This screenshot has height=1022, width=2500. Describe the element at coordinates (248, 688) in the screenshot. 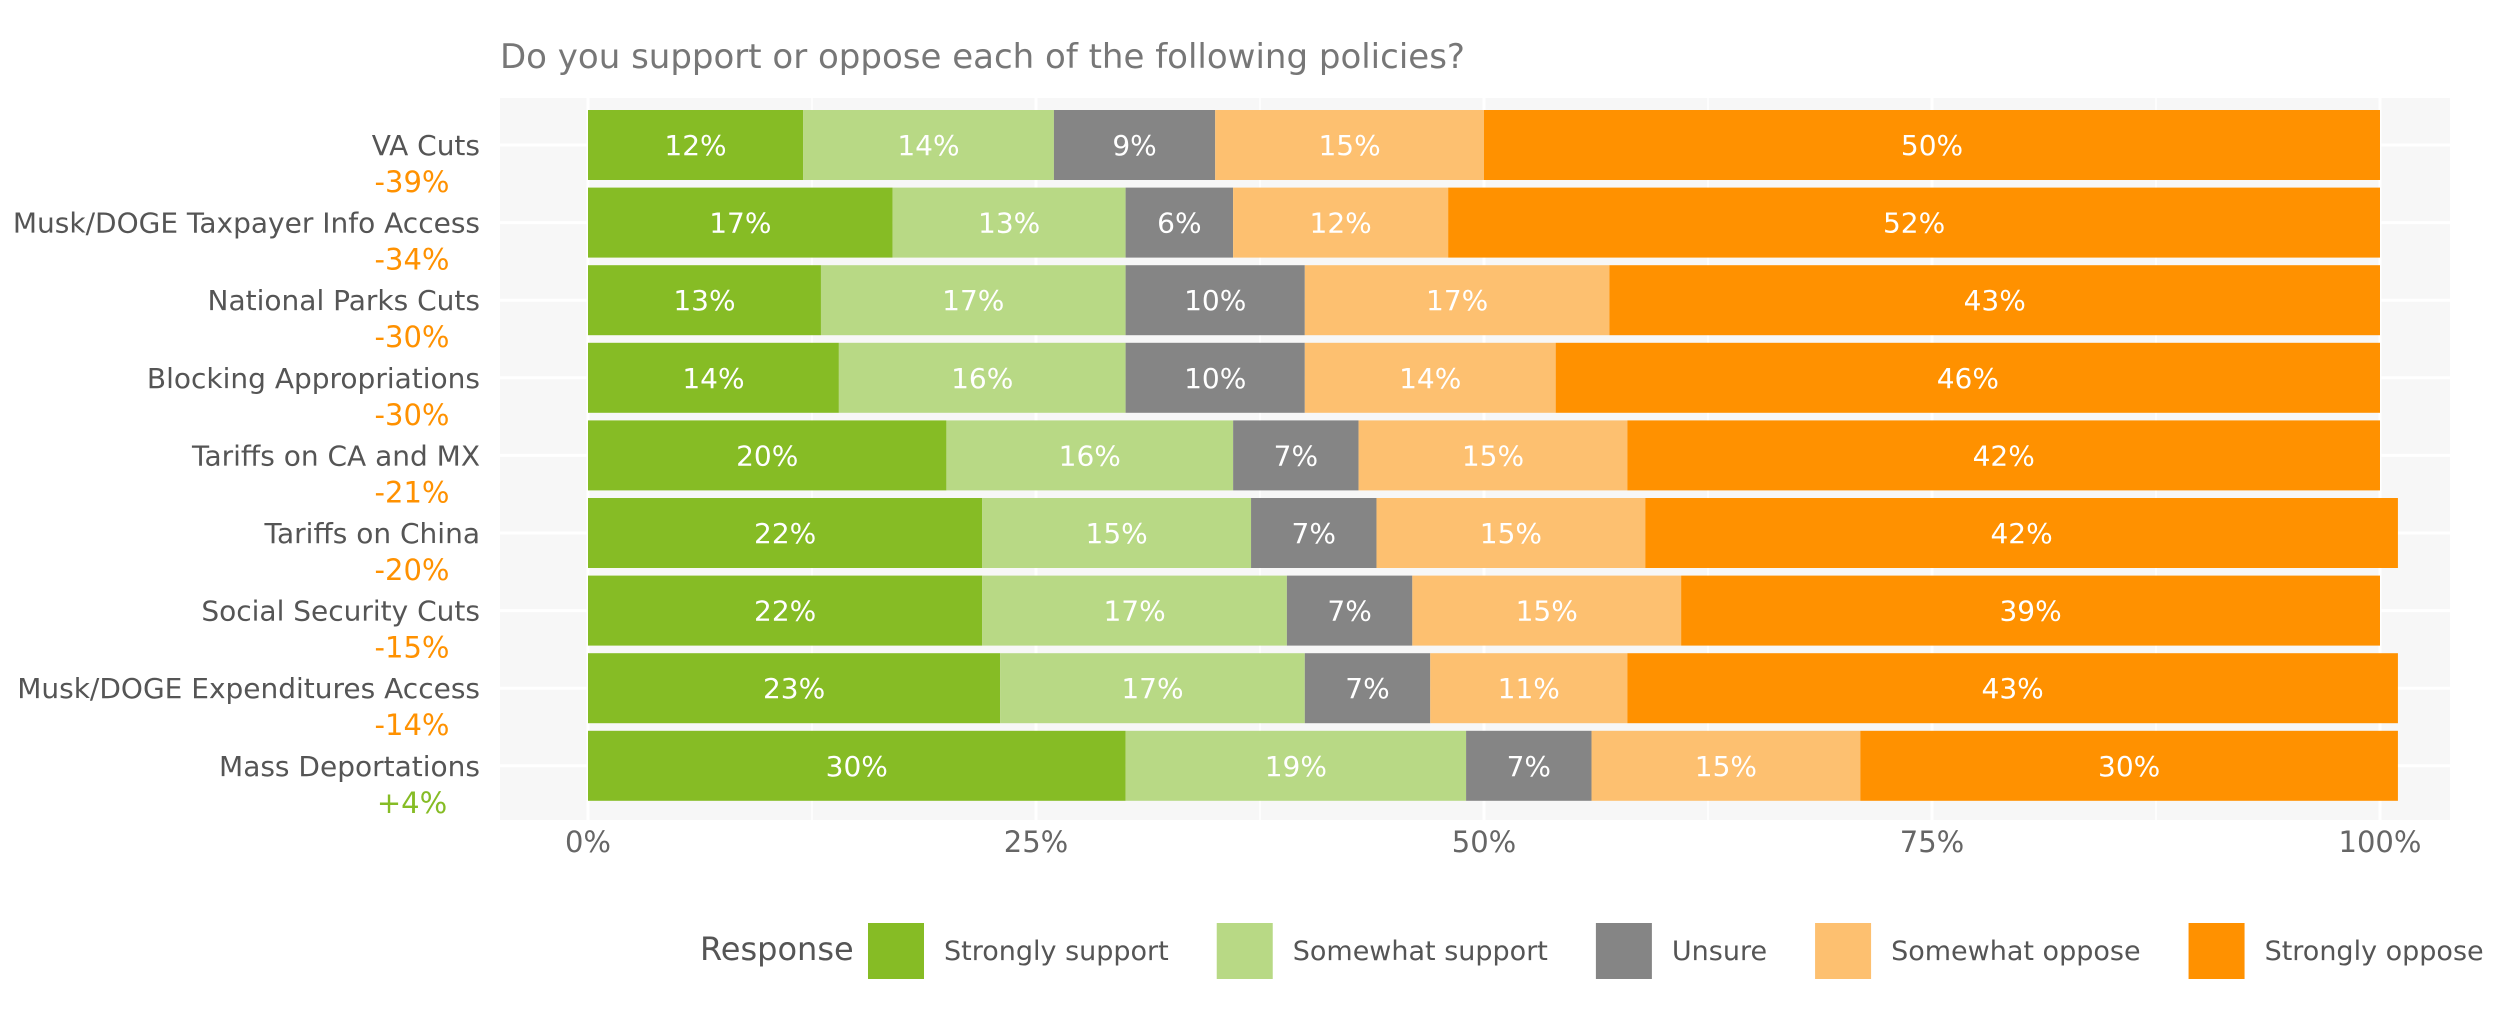

I see `category-label: Musk/DOGE Expenditures Access` at that location.